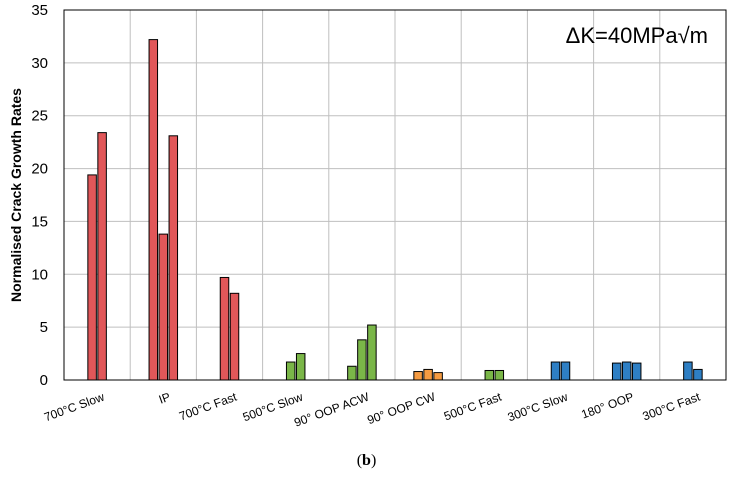  Describe the element at coordinates (672, 406) in the screenshot. I see `x-tick-label: 300°C Fast` at that location.